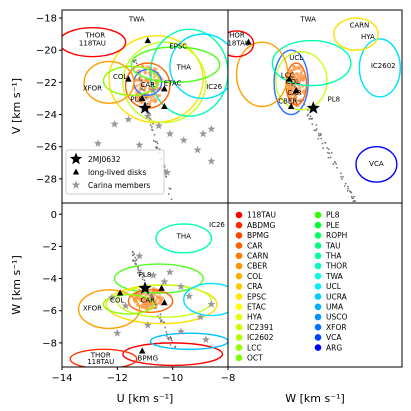 This screenshot has height=411, width=411. What do you see at coordinates (333, 100) in the screenshot?
I see `group-label: PL8` at bounding box center [333, 100].